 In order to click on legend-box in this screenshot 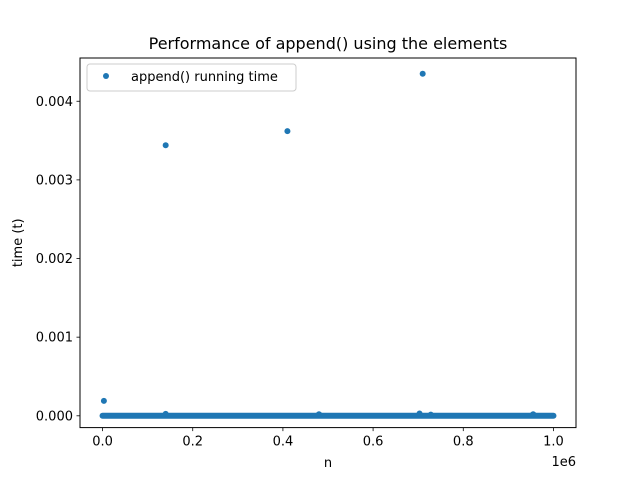, I will do `click(191, 77)`.